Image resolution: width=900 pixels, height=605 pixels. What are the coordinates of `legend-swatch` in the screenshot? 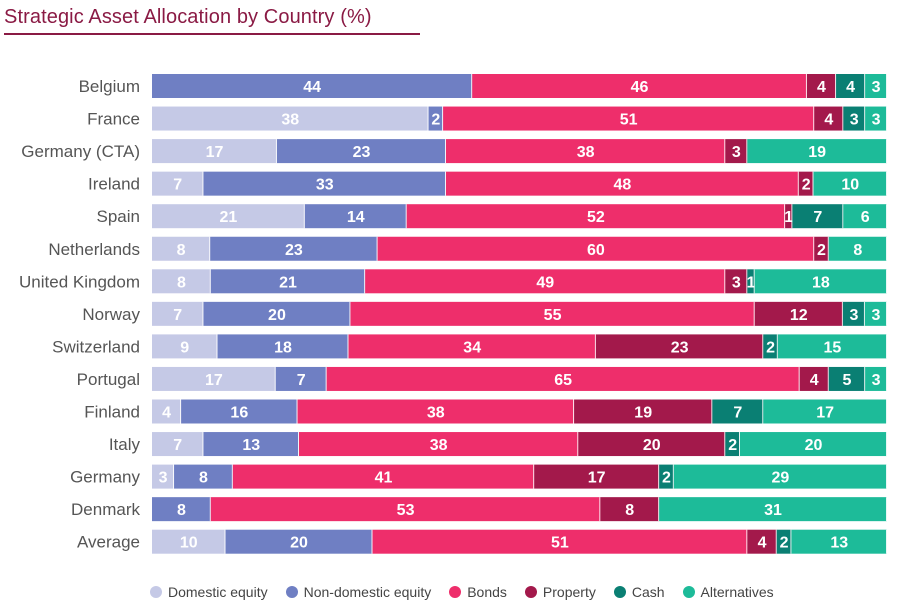 It's located at (688, 592).